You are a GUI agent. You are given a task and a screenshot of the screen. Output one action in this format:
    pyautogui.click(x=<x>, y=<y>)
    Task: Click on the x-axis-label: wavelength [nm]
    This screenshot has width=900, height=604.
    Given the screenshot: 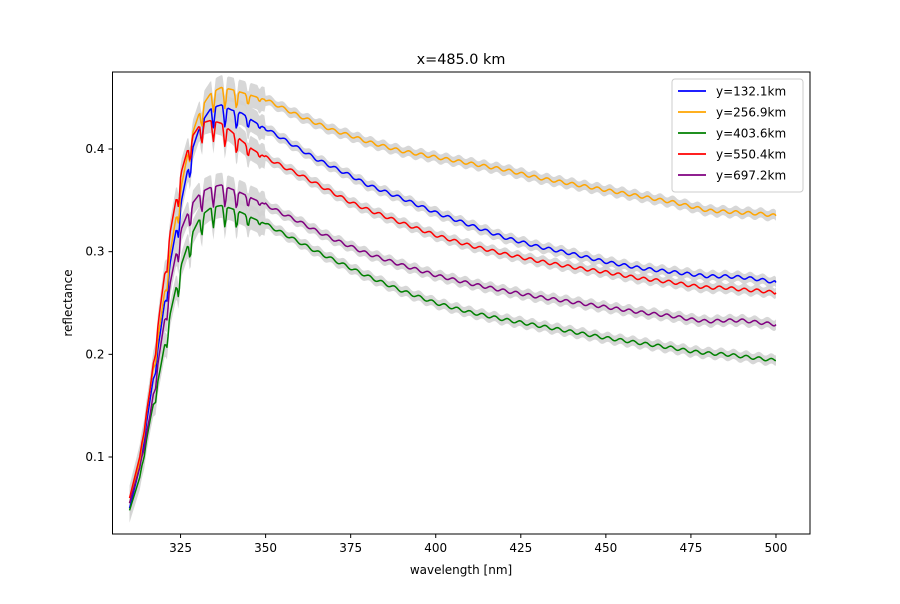 What is the action you would take?
    pyautogui.click(x=461, y=570)
    